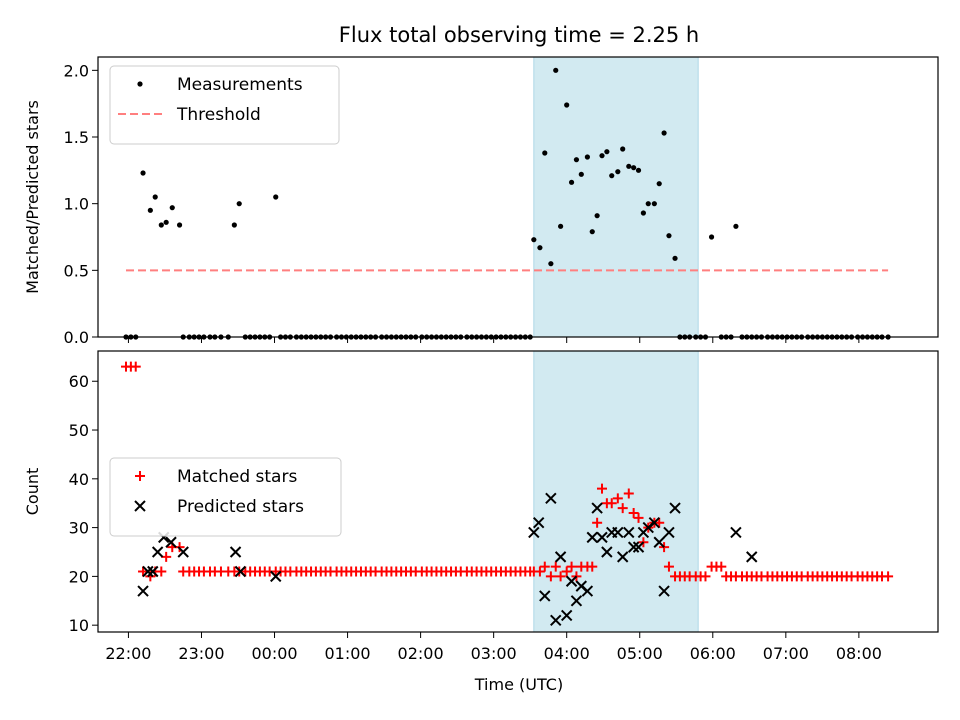  Describe the element at coordinates (79, 430) in the screenshot. I see `y-tick-label: 50` at that location.